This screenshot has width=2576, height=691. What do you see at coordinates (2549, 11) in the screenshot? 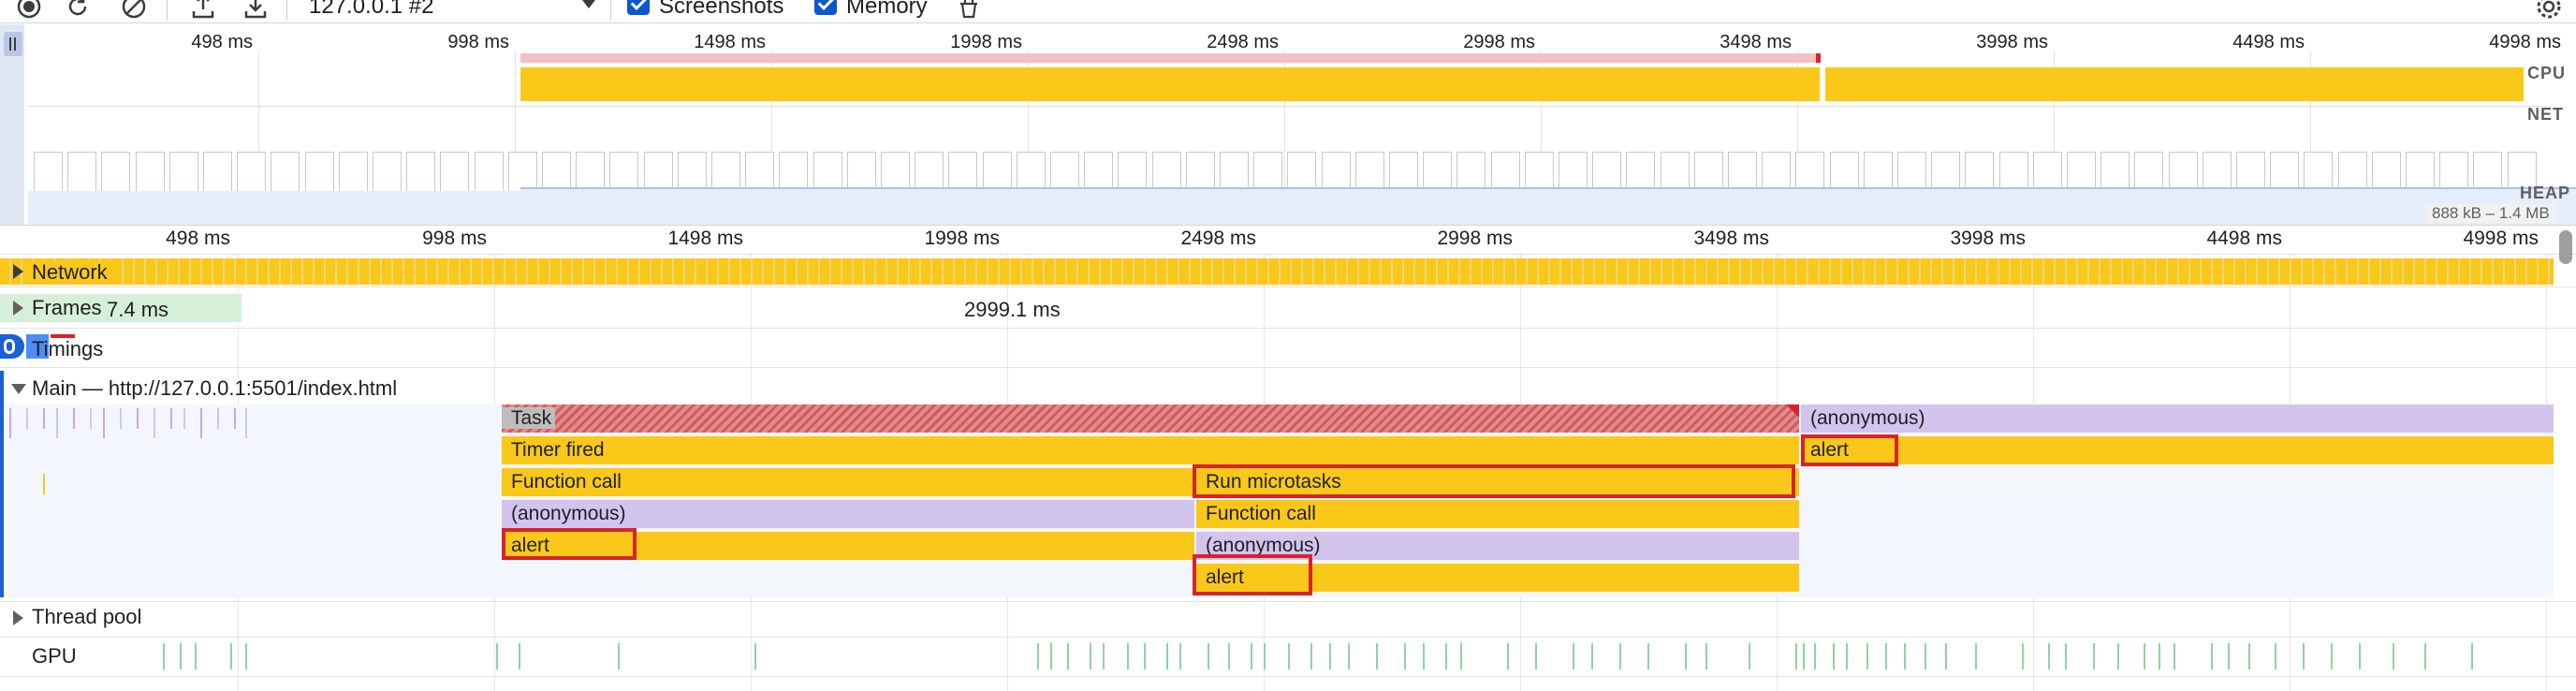
I see `settings-icon` at bounding box center [2549, 11].